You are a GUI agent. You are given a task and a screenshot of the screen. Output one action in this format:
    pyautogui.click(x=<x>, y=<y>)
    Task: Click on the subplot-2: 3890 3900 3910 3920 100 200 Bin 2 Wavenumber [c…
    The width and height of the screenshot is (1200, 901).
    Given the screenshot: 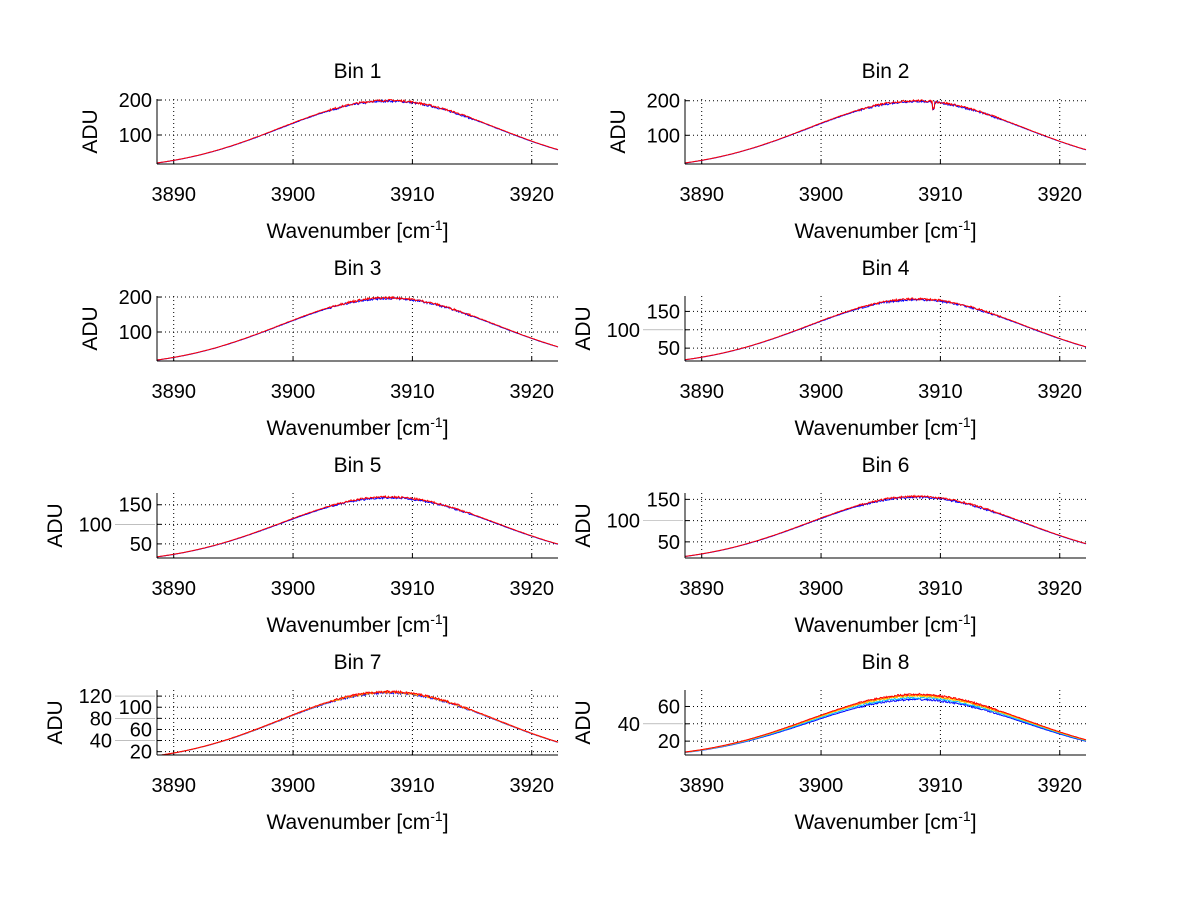 What is the action you would take?
    pyautogui.click(x=847, y=151)
    